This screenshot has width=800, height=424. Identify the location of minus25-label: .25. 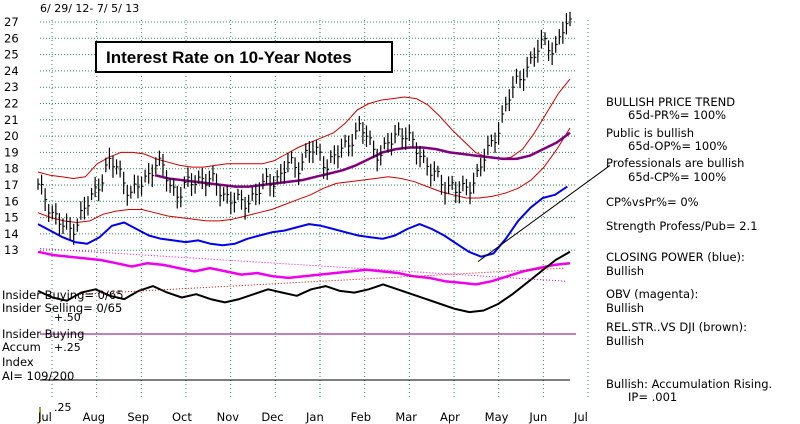
(63, 407).